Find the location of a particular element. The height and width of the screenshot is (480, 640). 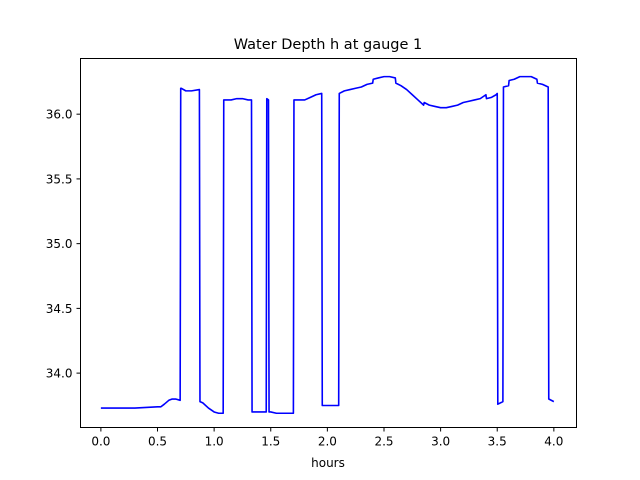

y-tick-label: 35.5 is located at coordinates (59, 179).